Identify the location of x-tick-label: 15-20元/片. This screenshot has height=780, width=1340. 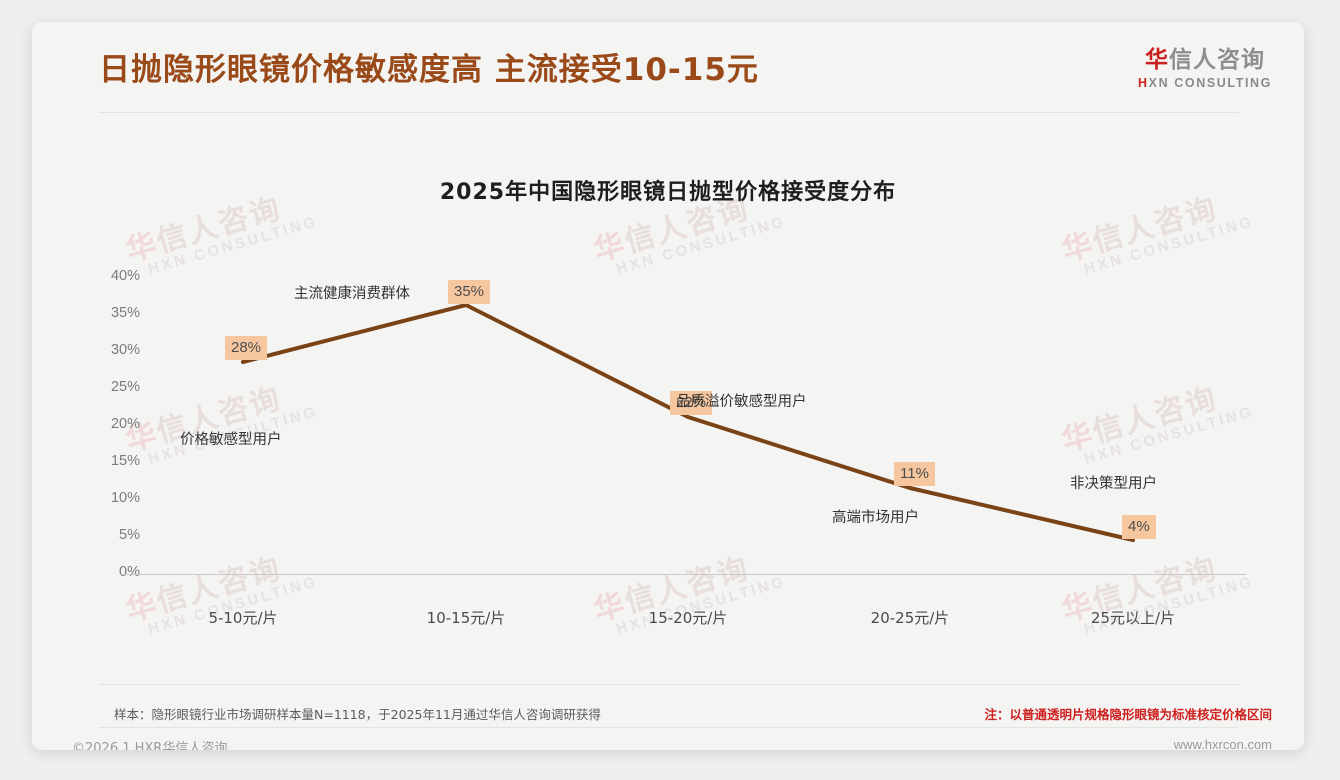
(688, 618).